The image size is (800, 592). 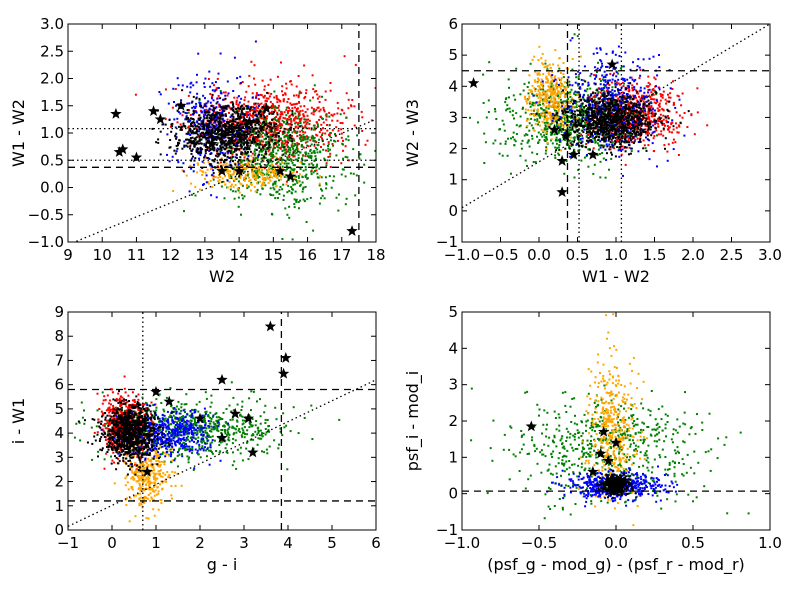 I want to click on star-marker, so click(x=280, y=170).